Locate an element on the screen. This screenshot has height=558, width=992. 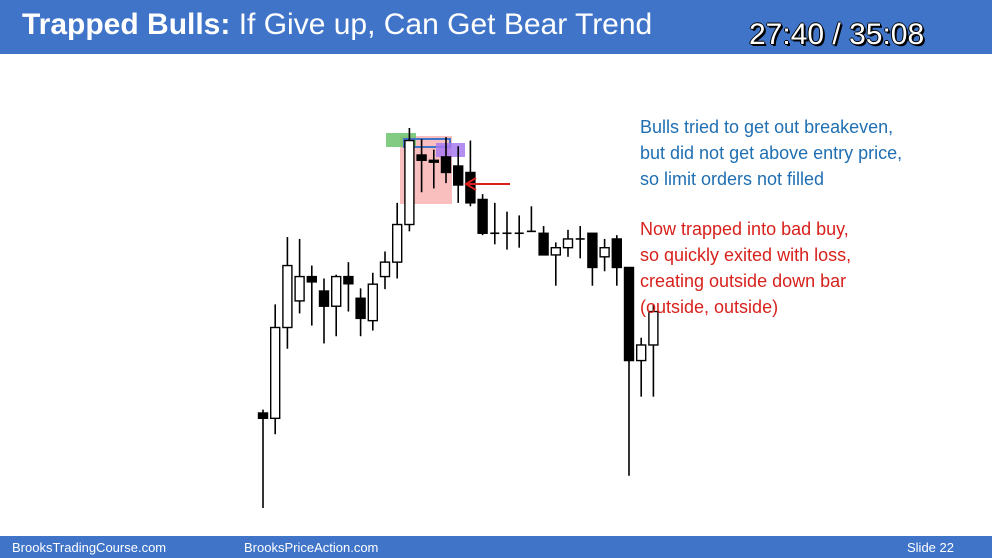
title-rest-part: If Give up, Can Get Bear Trend is located at coordinates (441, 24).